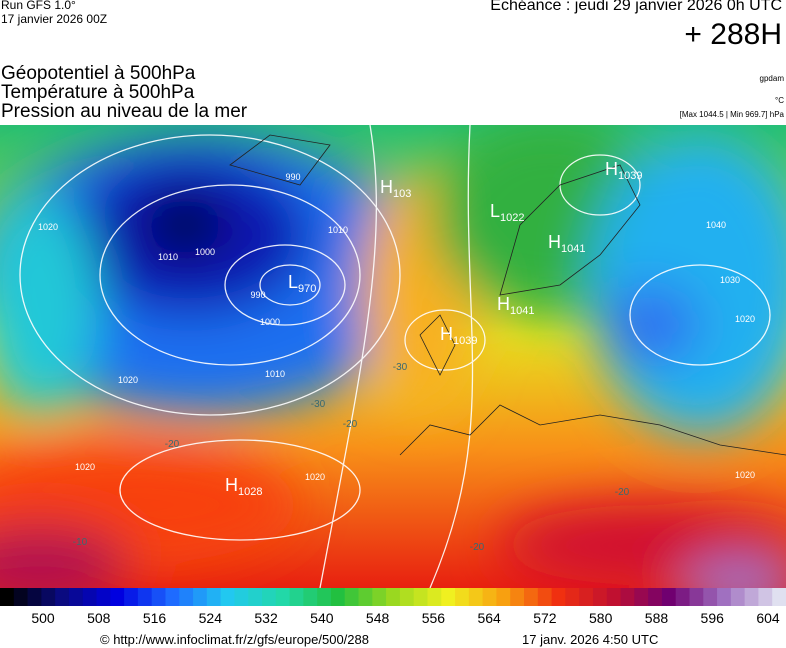  What do you see at coordinates (657, 618) in the screenshot?
I see `colorbar-tick-label: 588` at bounding box center [657, 618].